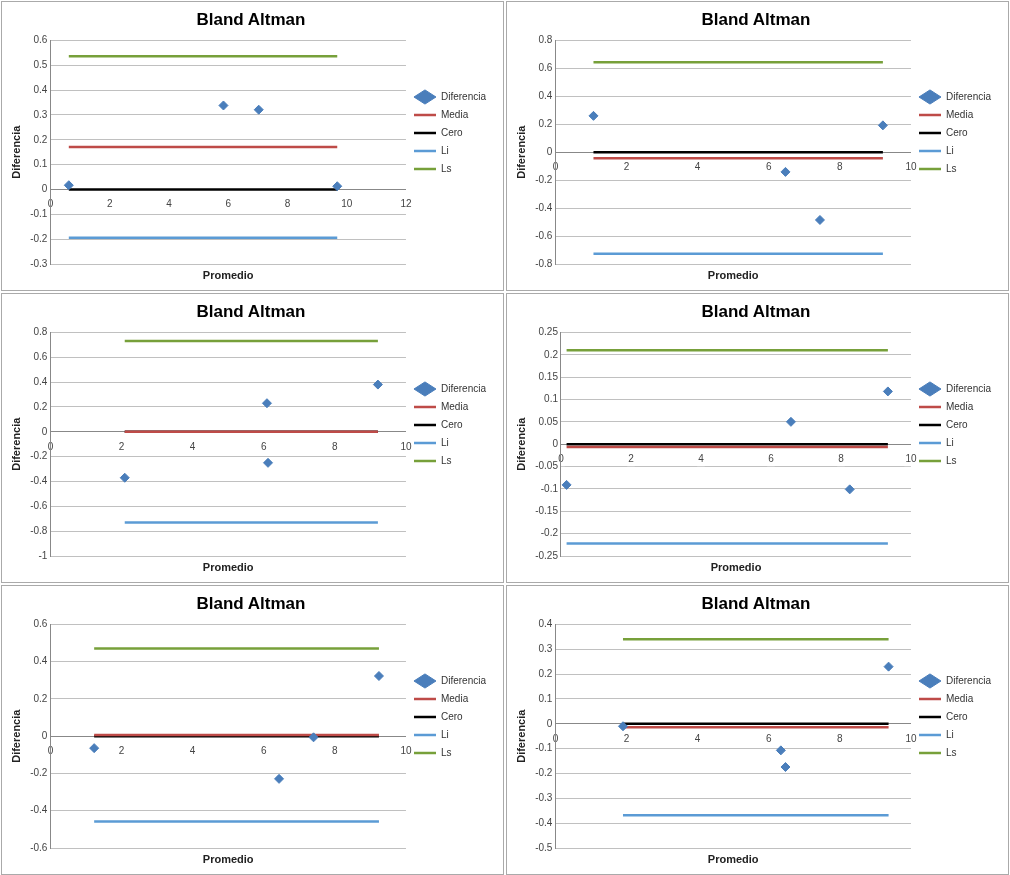 This screenshot has height=875, width=1010. What do you see at coordinates (40, 64) in the screenshot?
I see `y-tick-label: 0.5` at bounding box center [40, 64].